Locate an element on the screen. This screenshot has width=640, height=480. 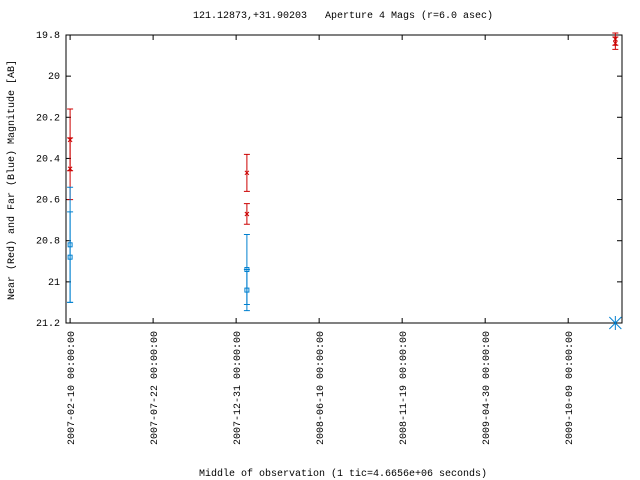
y-tick-label: 20.2 is located at coordinates (48, 118).